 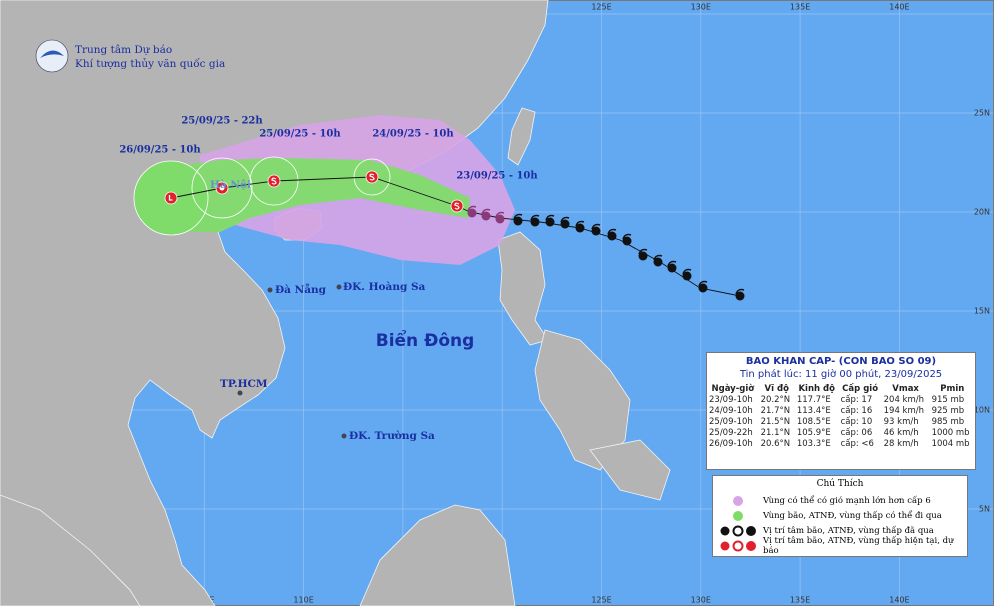 I want to click on place-label: ĐK. Hoàng Sa, so click(x=384, y=287).